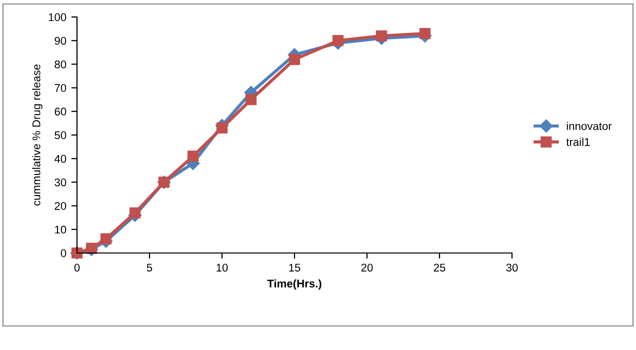 The height and width of the screenshot is (350, 636). Describe the element at coordinates (589, 126) in the screenshot. I see `legend-label: innovator` at that location.